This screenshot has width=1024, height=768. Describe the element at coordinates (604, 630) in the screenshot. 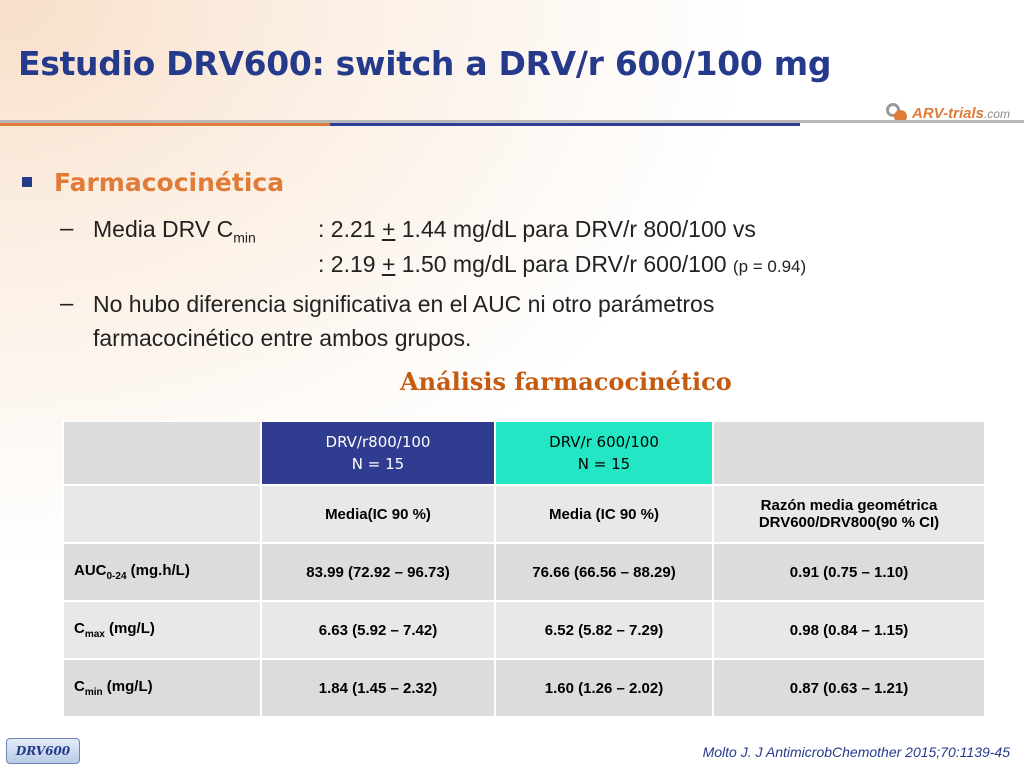

I see `cell-value: 6.52 (5.82 – 7.29)` at that location.